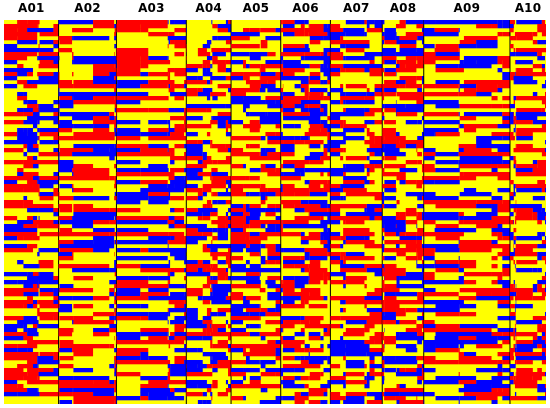  I want to click on chromosome-label-a05: A05, so click(256, 8).